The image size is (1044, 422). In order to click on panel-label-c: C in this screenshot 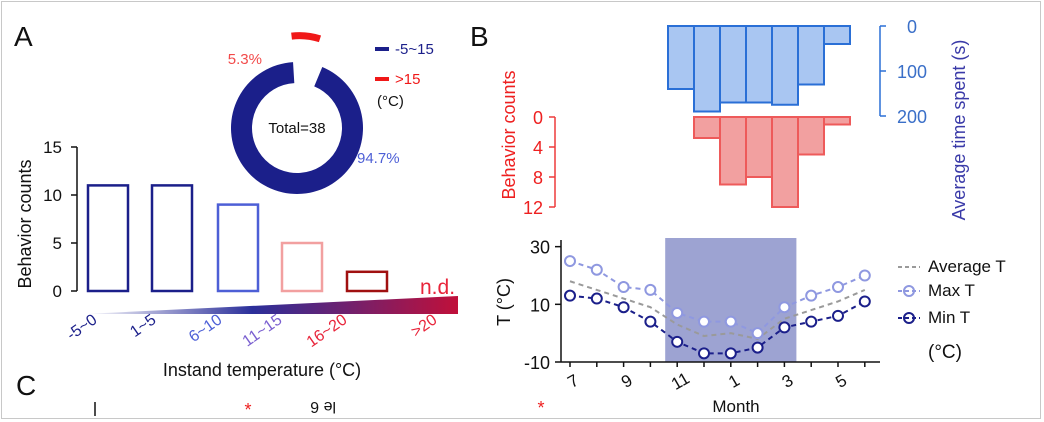, I will do `click(26, 385)`.